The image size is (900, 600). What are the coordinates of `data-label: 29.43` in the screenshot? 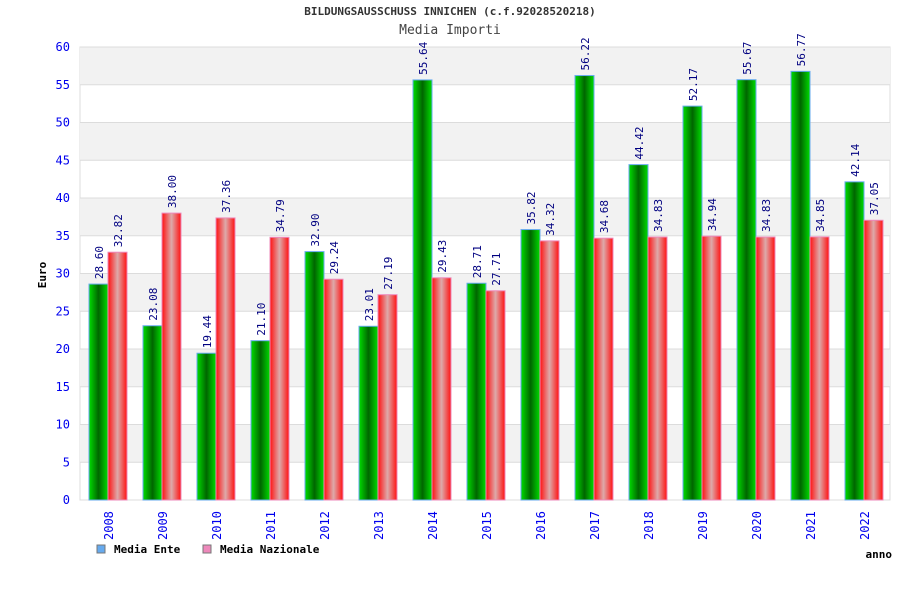 It's located at (442, 256).